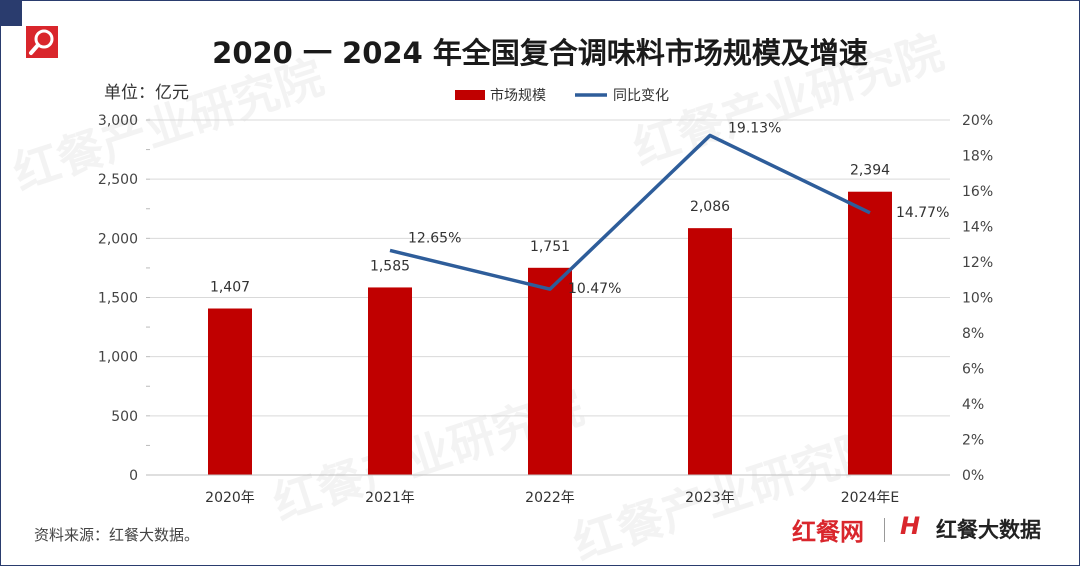 Image resolution: width=1080 pixels, height=566 pixels. What do you see at coordinates (973, 334) in the screenshot?
I see `right-tick-label: 8%` at bounding box center [973, 334].